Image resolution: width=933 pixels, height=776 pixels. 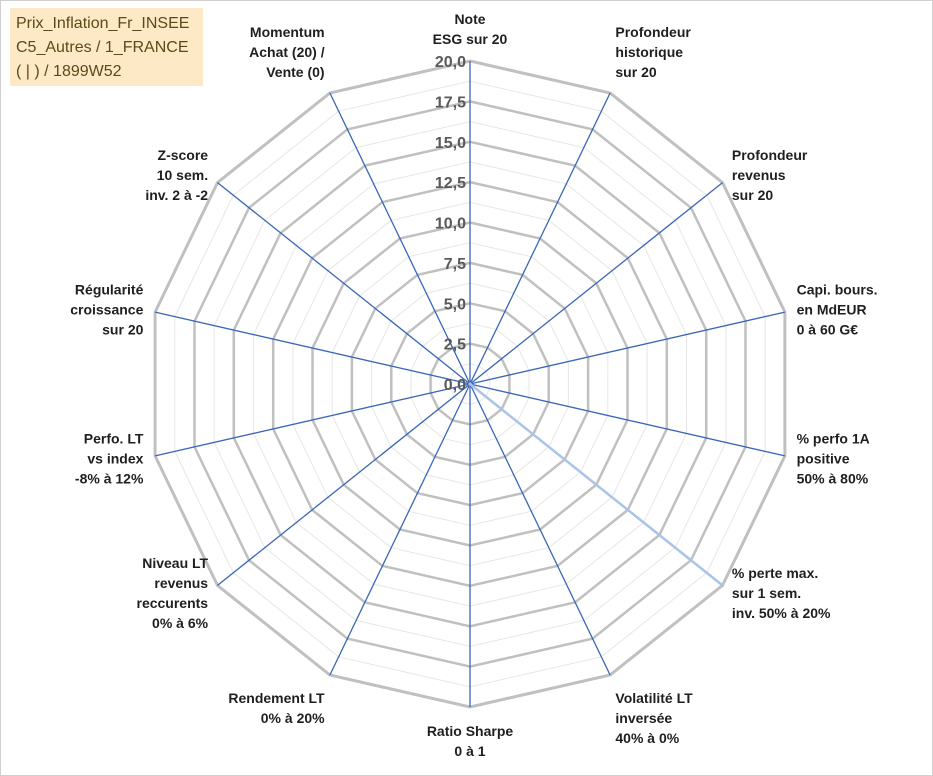 I want to click on series-layer, so click(x=596, y=484).